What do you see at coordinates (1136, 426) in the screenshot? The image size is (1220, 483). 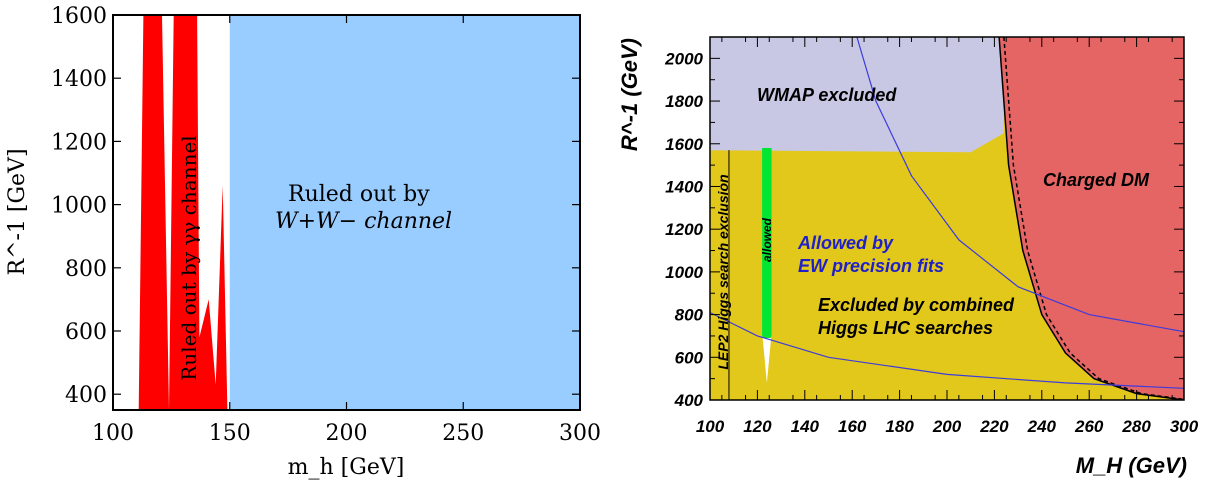 I see `x-tick-label: 280` at bounding box center [1136, 426].